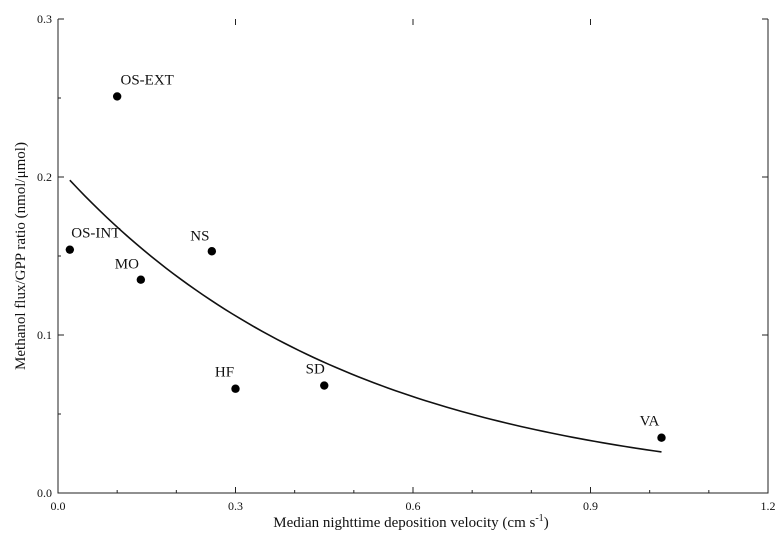 This screenshot has height=540, width=781. What do you see at coordinates (44, 335) in the screenshot?
I see `y-tick-label: 0.1` at bounding box center [44, 335].